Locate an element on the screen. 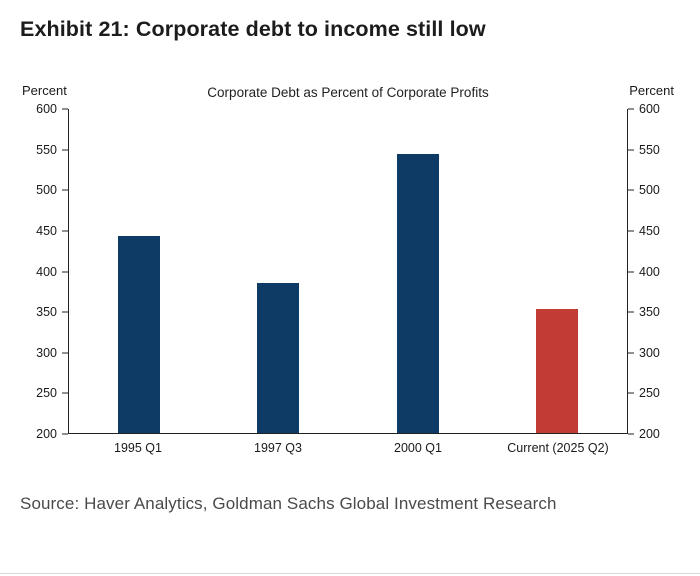 This screenshot has width=700, height=576. y-tick-label-left: 200 is located at coordinates (46, 434).